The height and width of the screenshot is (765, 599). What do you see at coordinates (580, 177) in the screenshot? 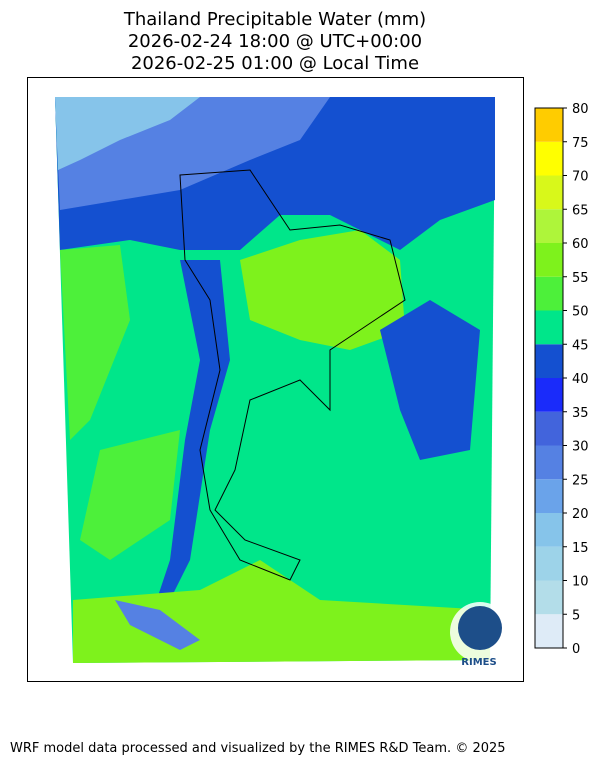
I see `colorbar-tick-label: 70` at bounding box center [580, 177].